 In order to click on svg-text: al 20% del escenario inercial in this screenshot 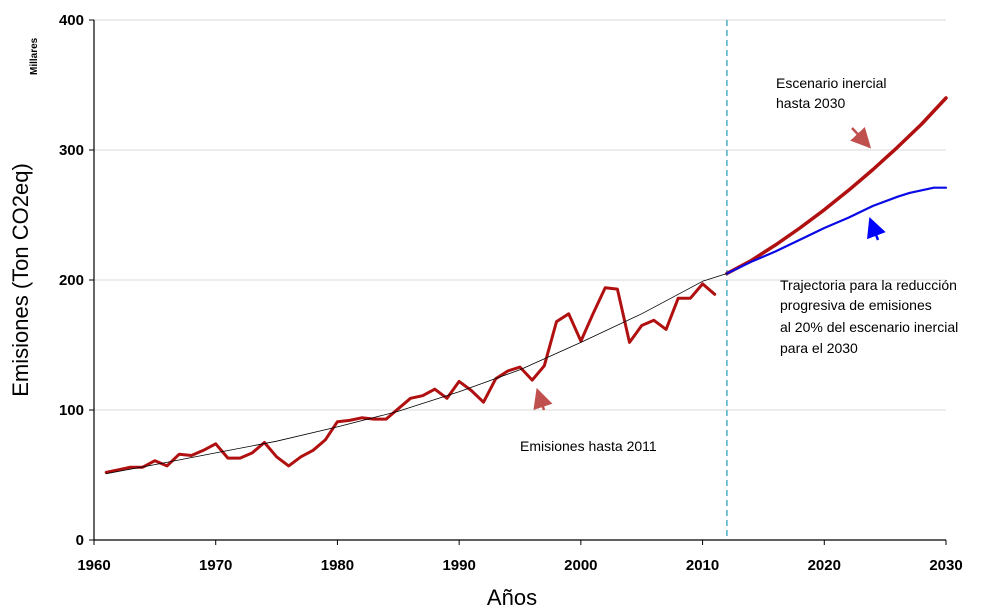, I will do `click(869, 327)`.